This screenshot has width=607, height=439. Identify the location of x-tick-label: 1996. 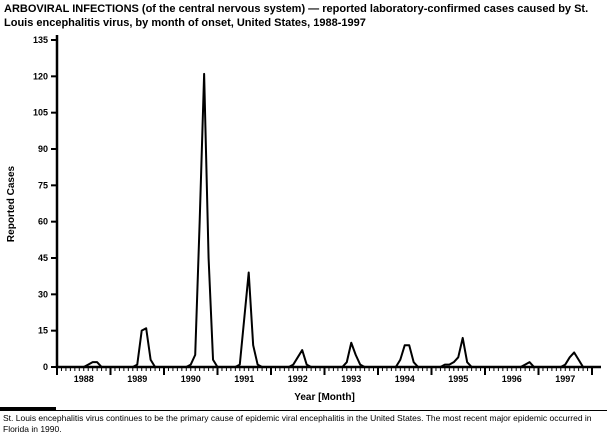
(512, 379).